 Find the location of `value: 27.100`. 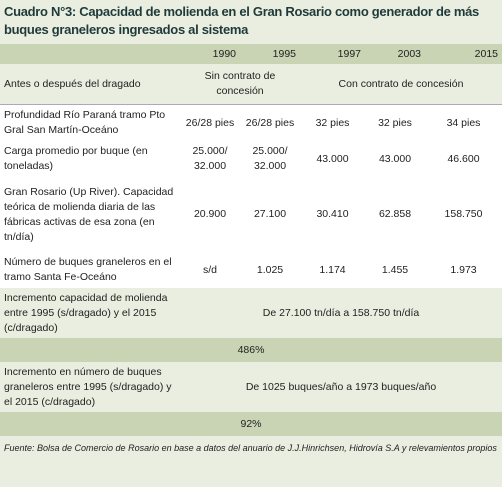

value: 27.100 is located at coordinates (270, 214).